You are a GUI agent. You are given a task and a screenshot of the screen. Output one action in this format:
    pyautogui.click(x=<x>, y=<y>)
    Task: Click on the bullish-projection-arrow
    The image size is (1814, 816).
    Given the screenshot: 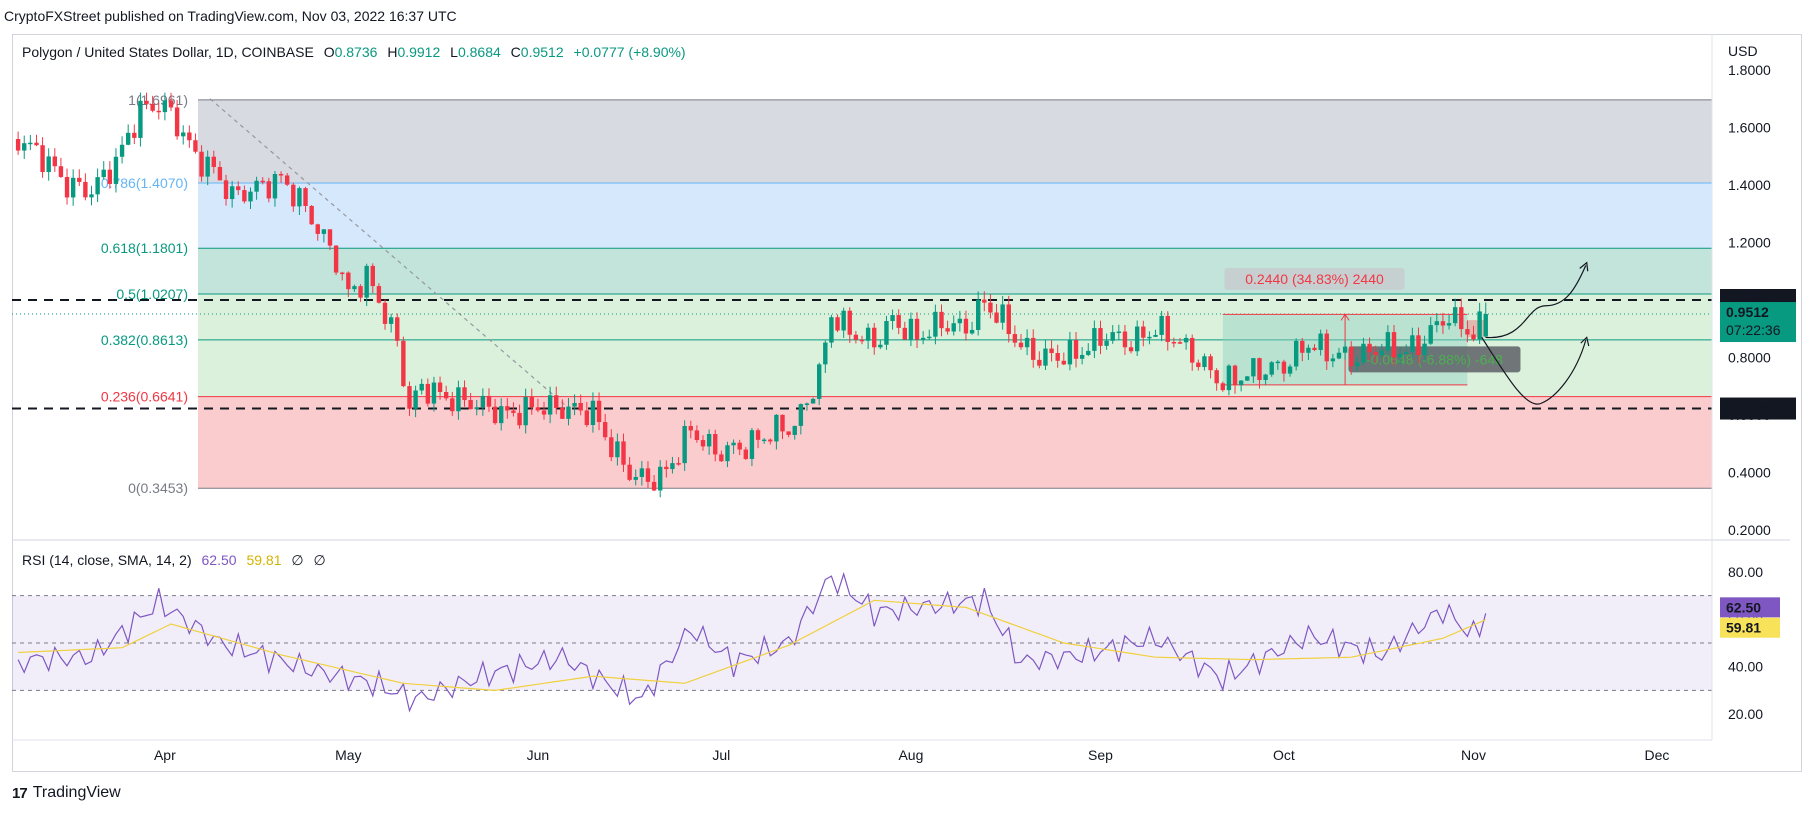 What is the action you would take?
    pyautogui.click(x=1536, y=301)
    